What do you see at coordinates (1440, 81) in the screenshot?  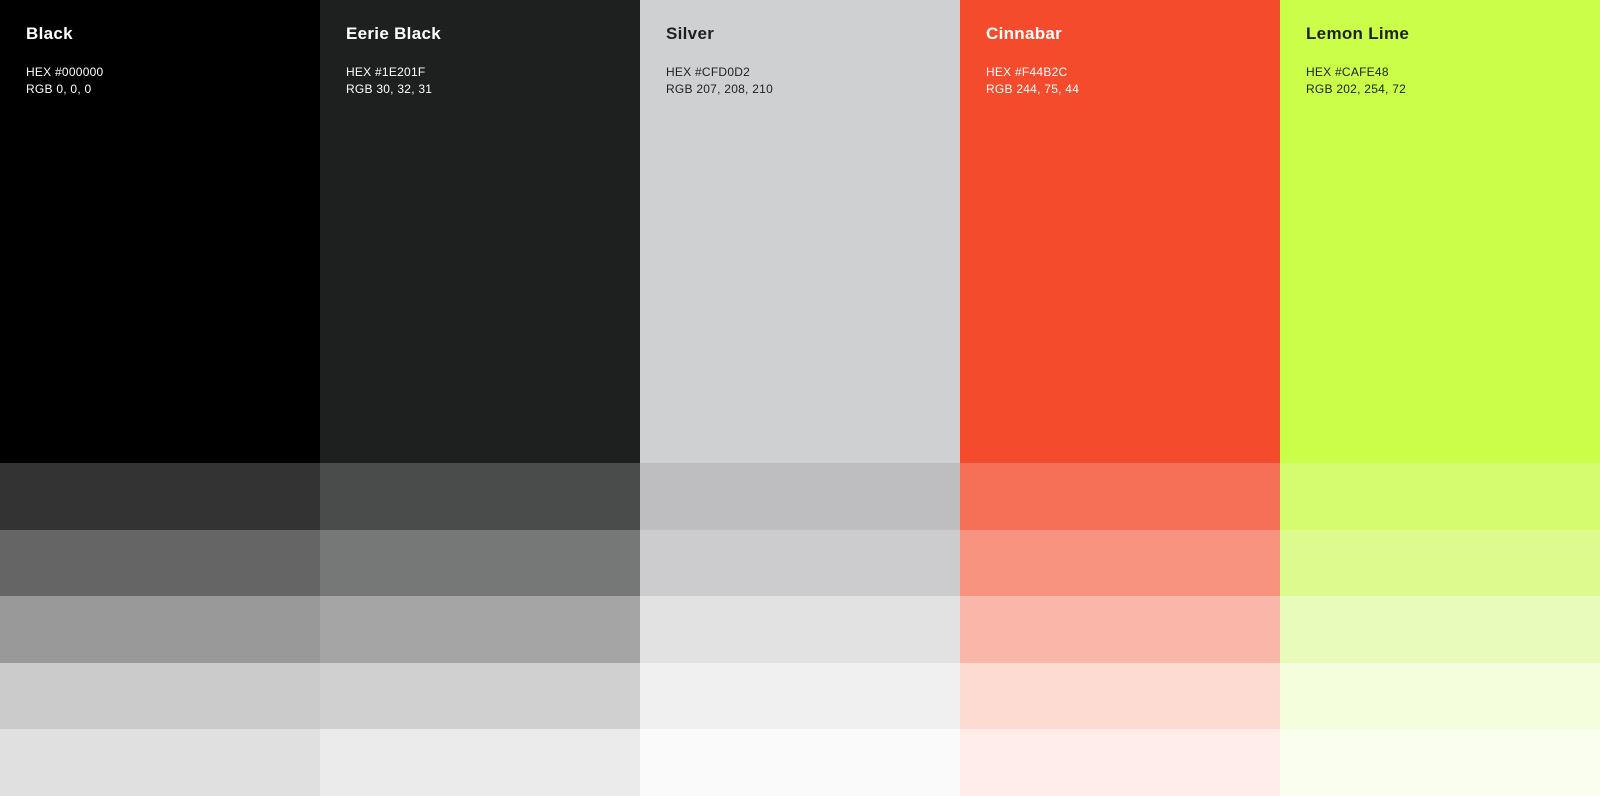 I see `color-meta: HEX #CAFE48 RGB 202, 254, 72` at bounding box center [1440, 81].